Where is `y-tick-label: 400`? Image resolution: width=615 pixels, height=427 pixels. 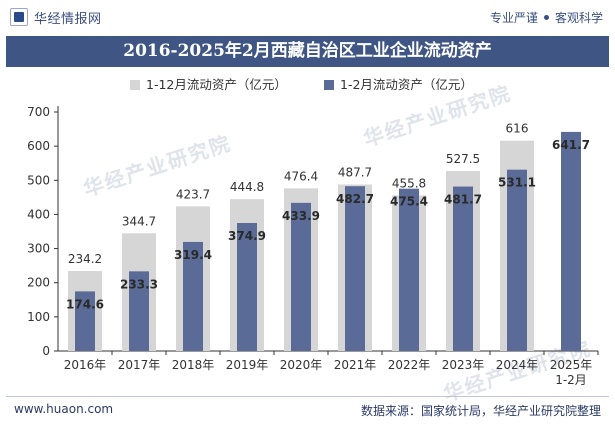
y-tick-label: 400 is located at coordinates (38, 214).